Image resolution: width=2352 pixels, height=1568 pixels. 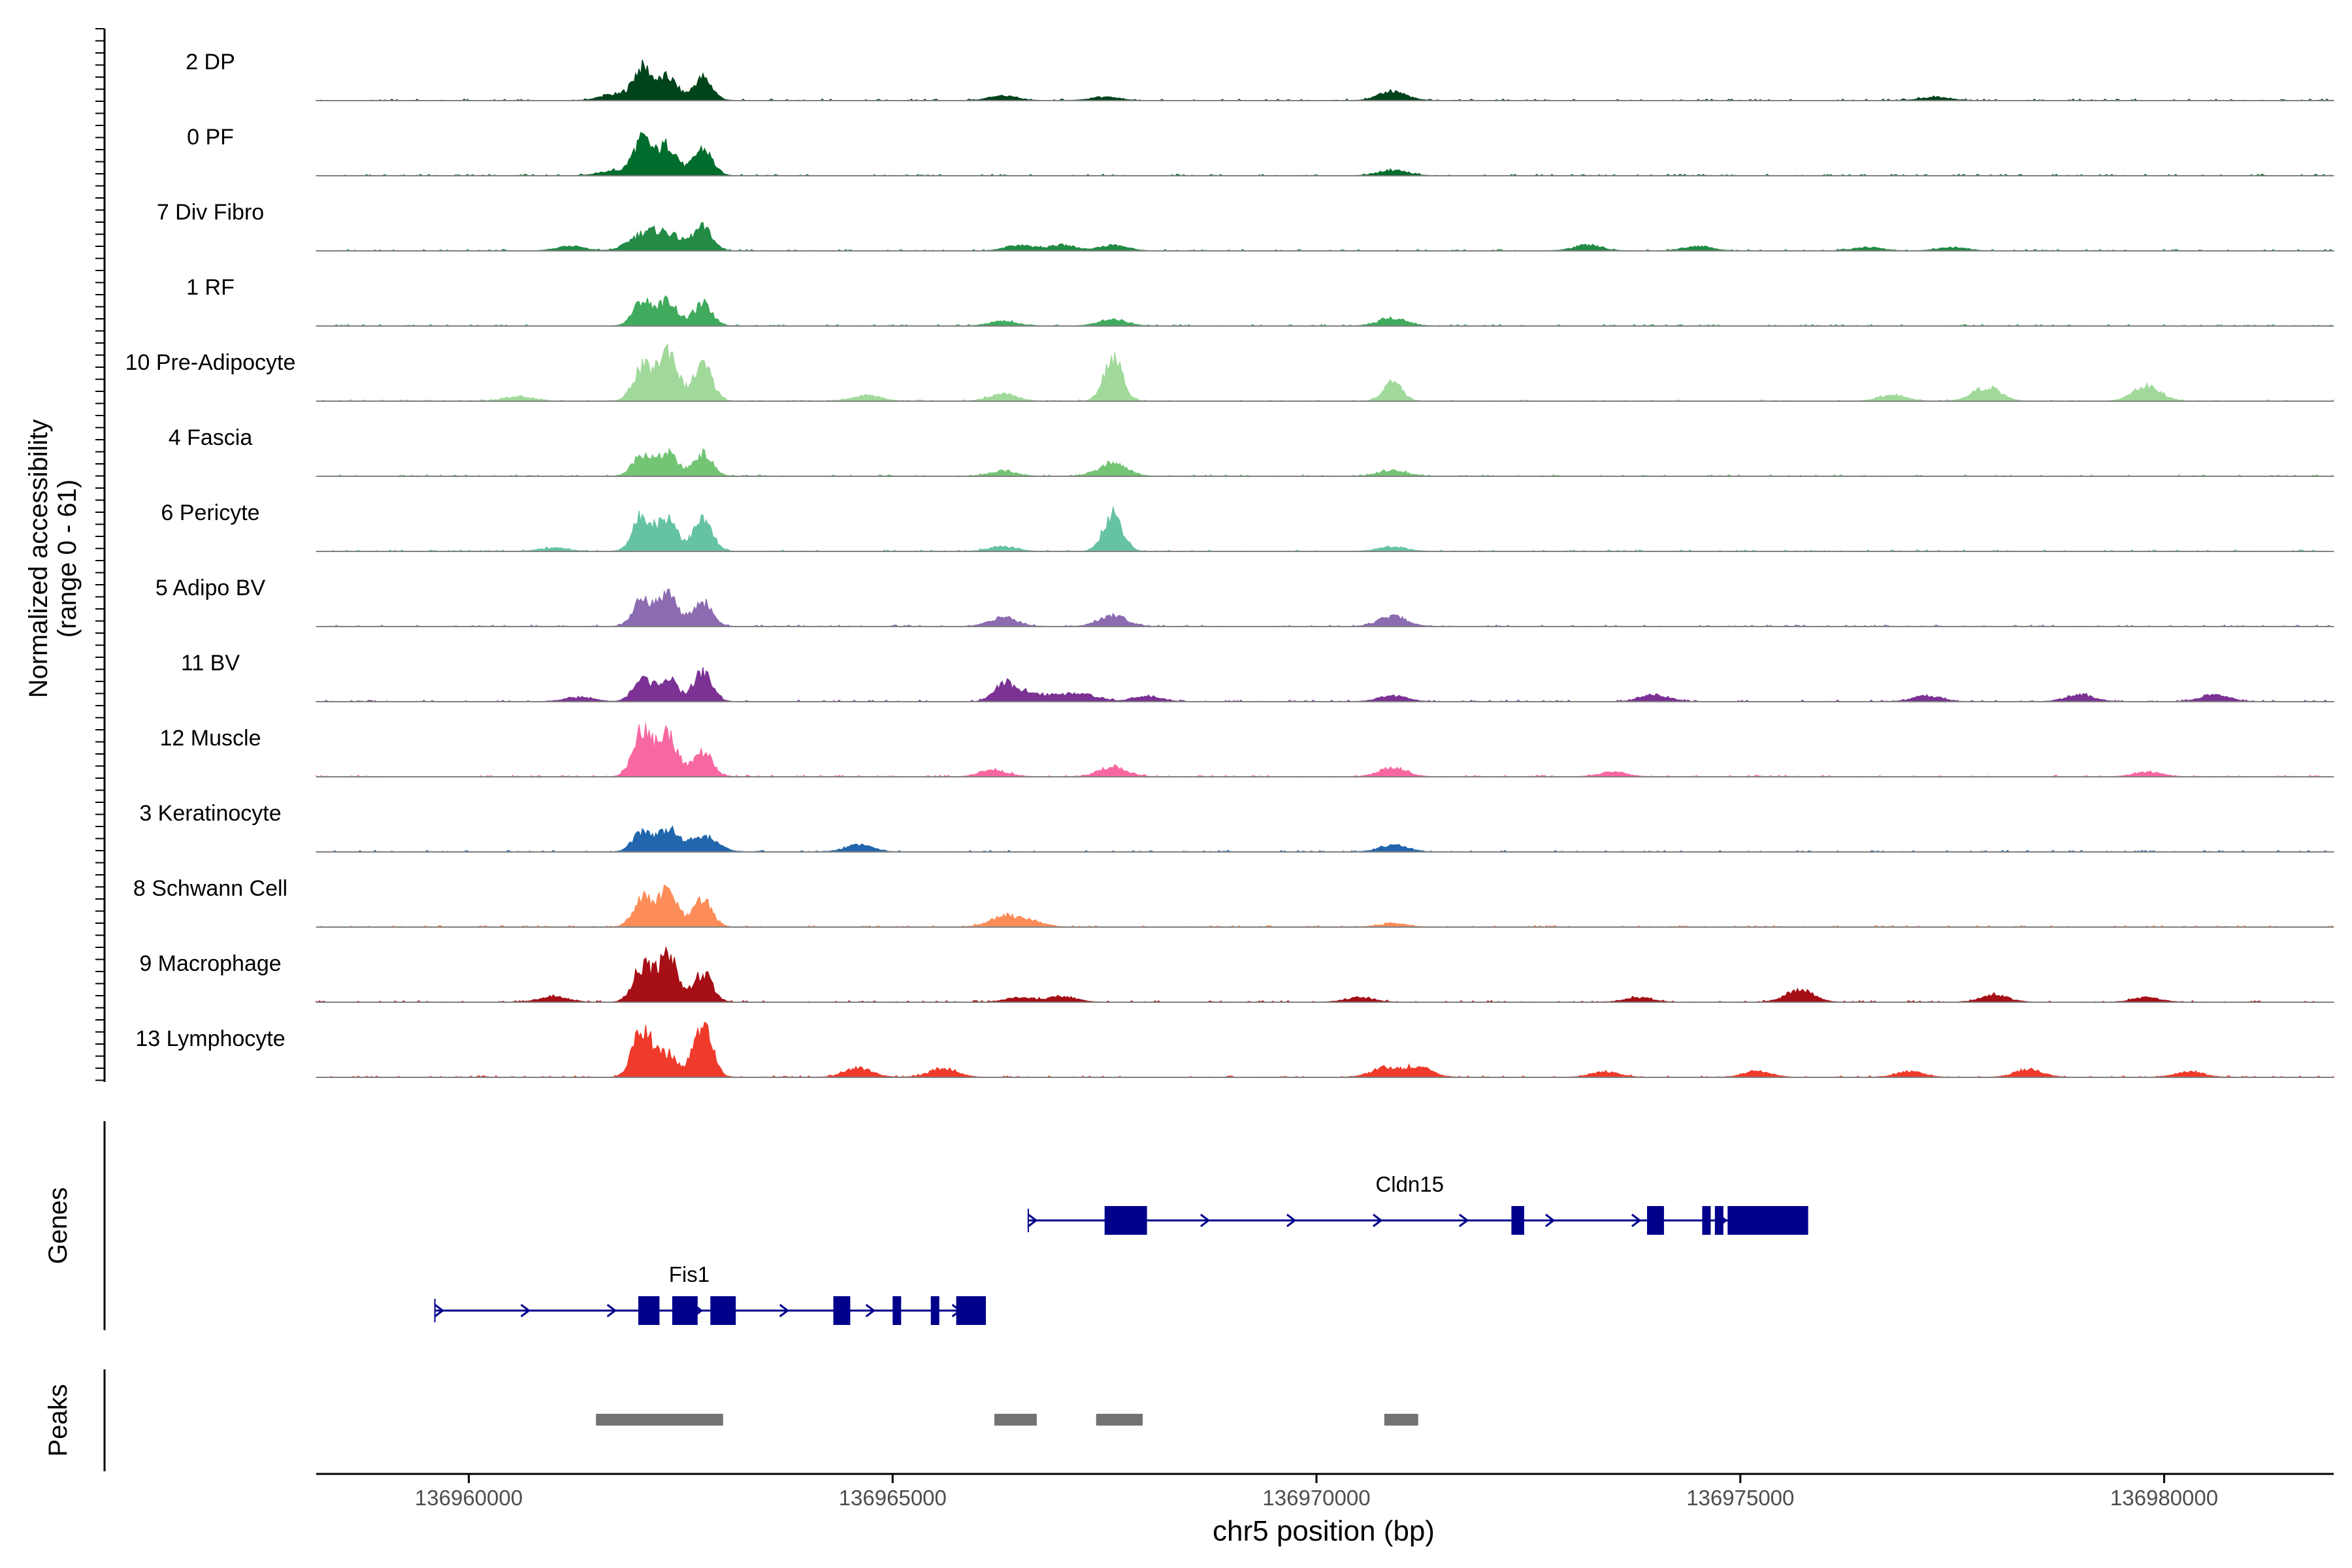 What do you see at coordinates (58, 1420) in the screenshot?
I see `peaks-panel-label: Peaks` at bounding box center [58, 1420].